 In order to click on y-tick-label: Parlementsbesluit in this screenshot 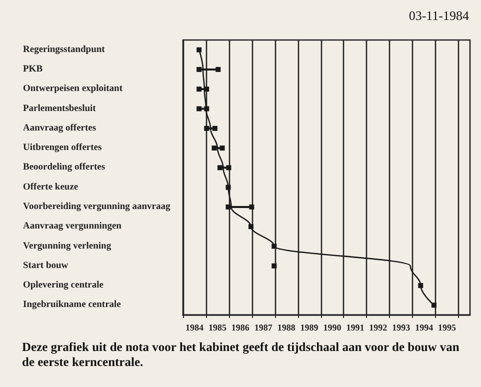, I will do `click(60, 109)`.